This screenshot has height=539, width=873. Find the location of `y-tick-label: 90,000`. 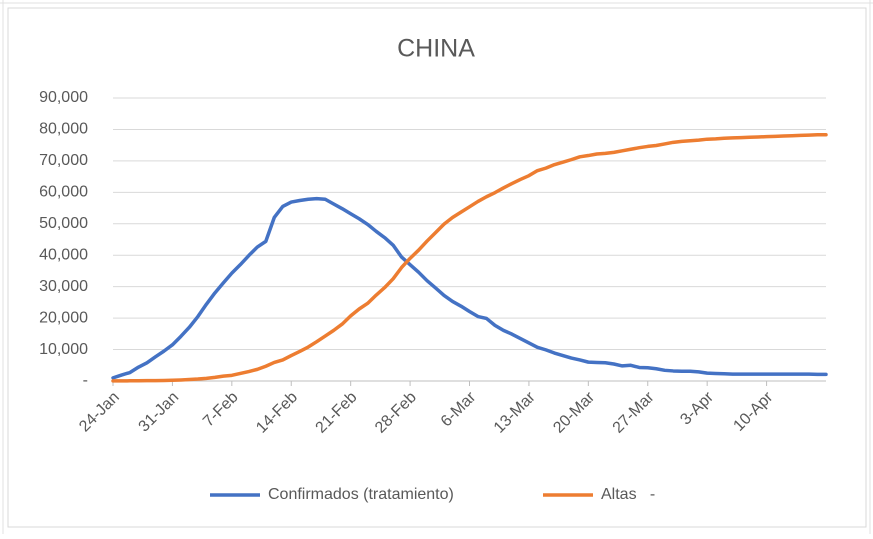

y-tick-label: 90,000 is located at coordinates (63, 97).